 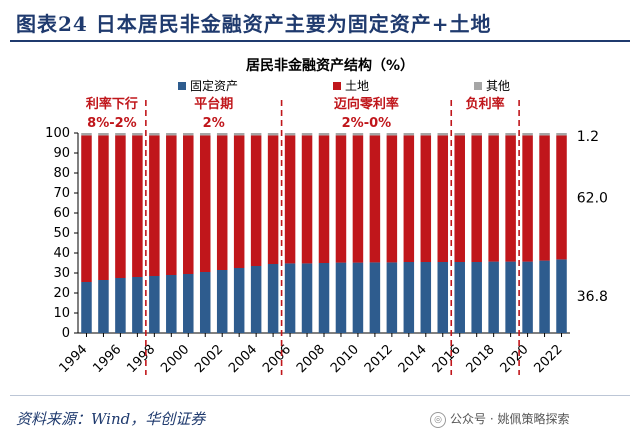 What do you see at coordinates (112, 104) in the screenshot?
I see `regime-label: 利率下行` at bounding box center [112, 104].